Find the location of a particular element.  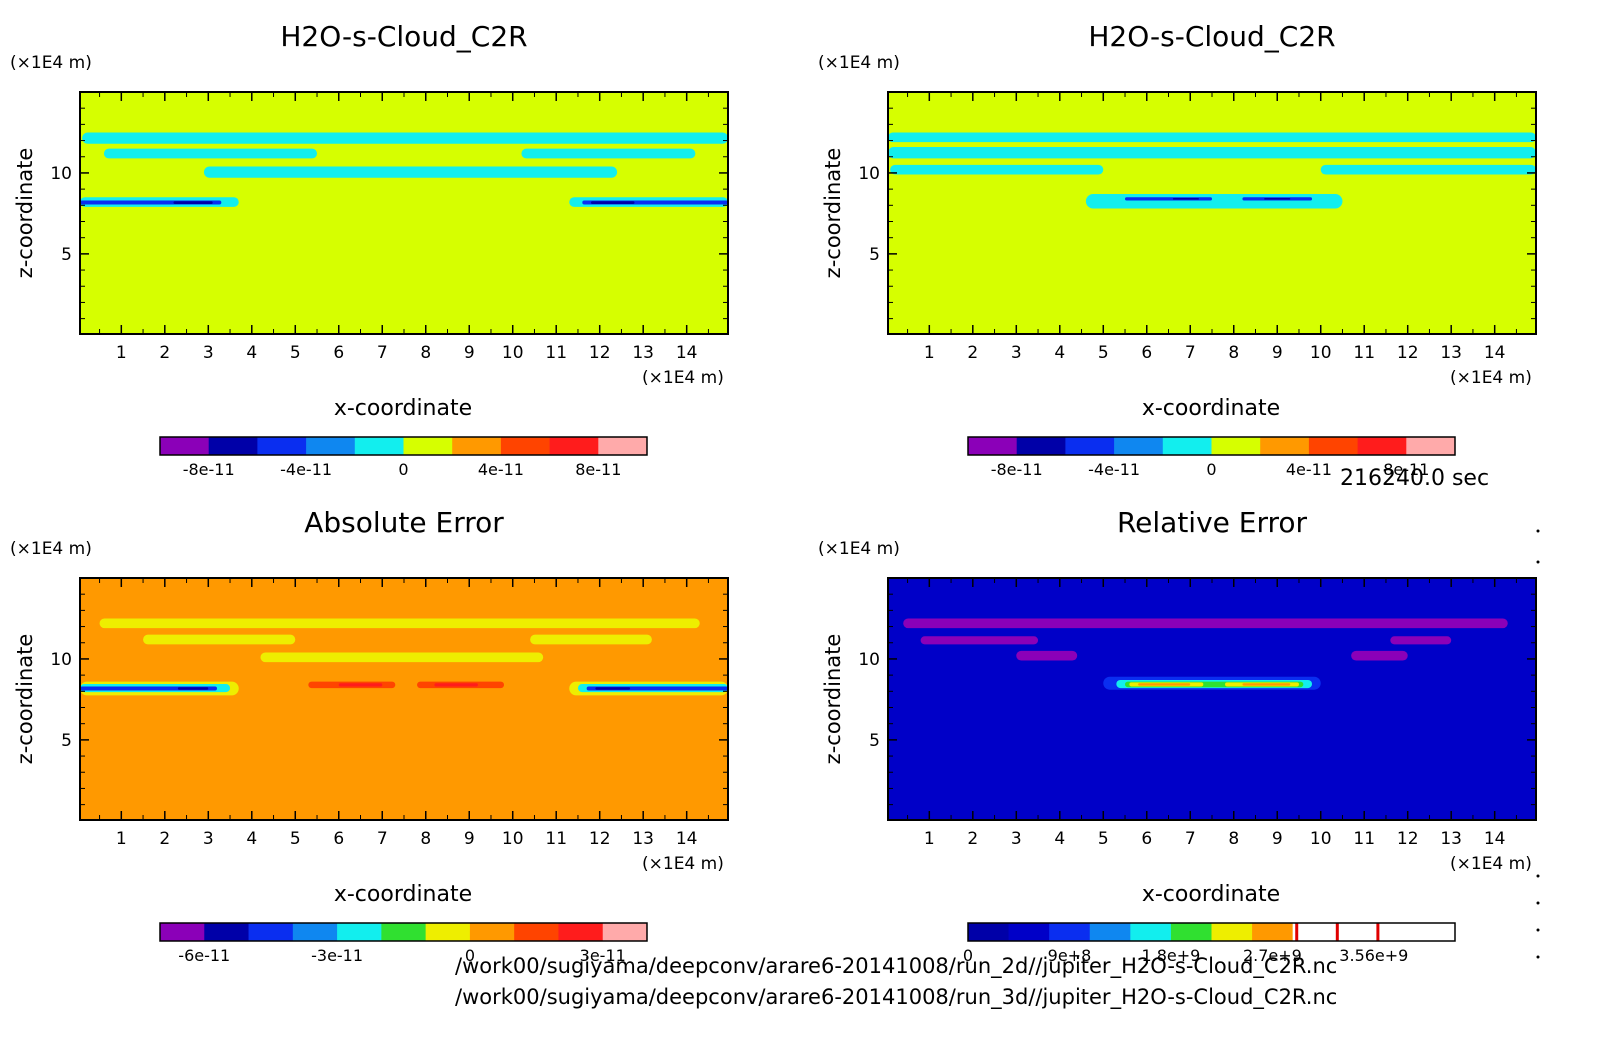

panel-1-x-unit: (×1E4 m) is located at coordinates (683, 378).